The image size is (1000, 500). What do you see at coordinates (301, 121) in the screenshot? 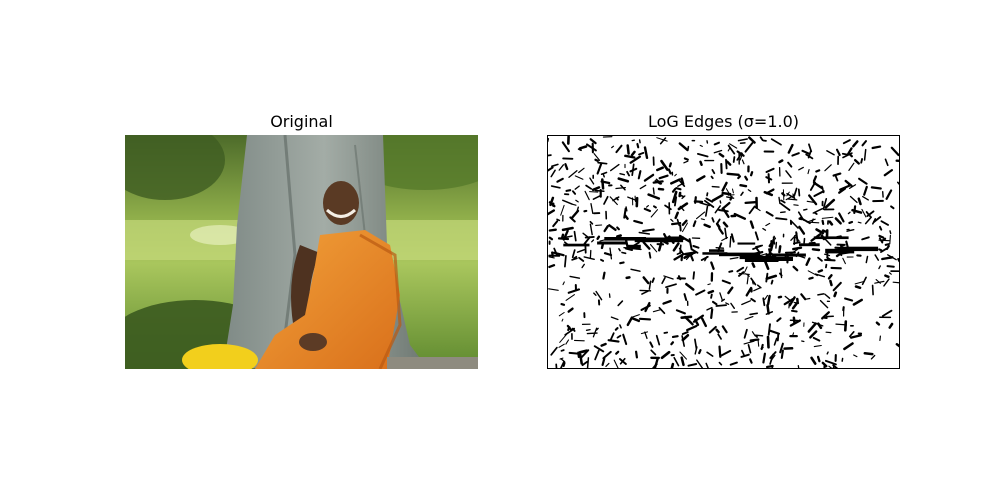
I see `original-title: Original` at bounding box center [301, 121].